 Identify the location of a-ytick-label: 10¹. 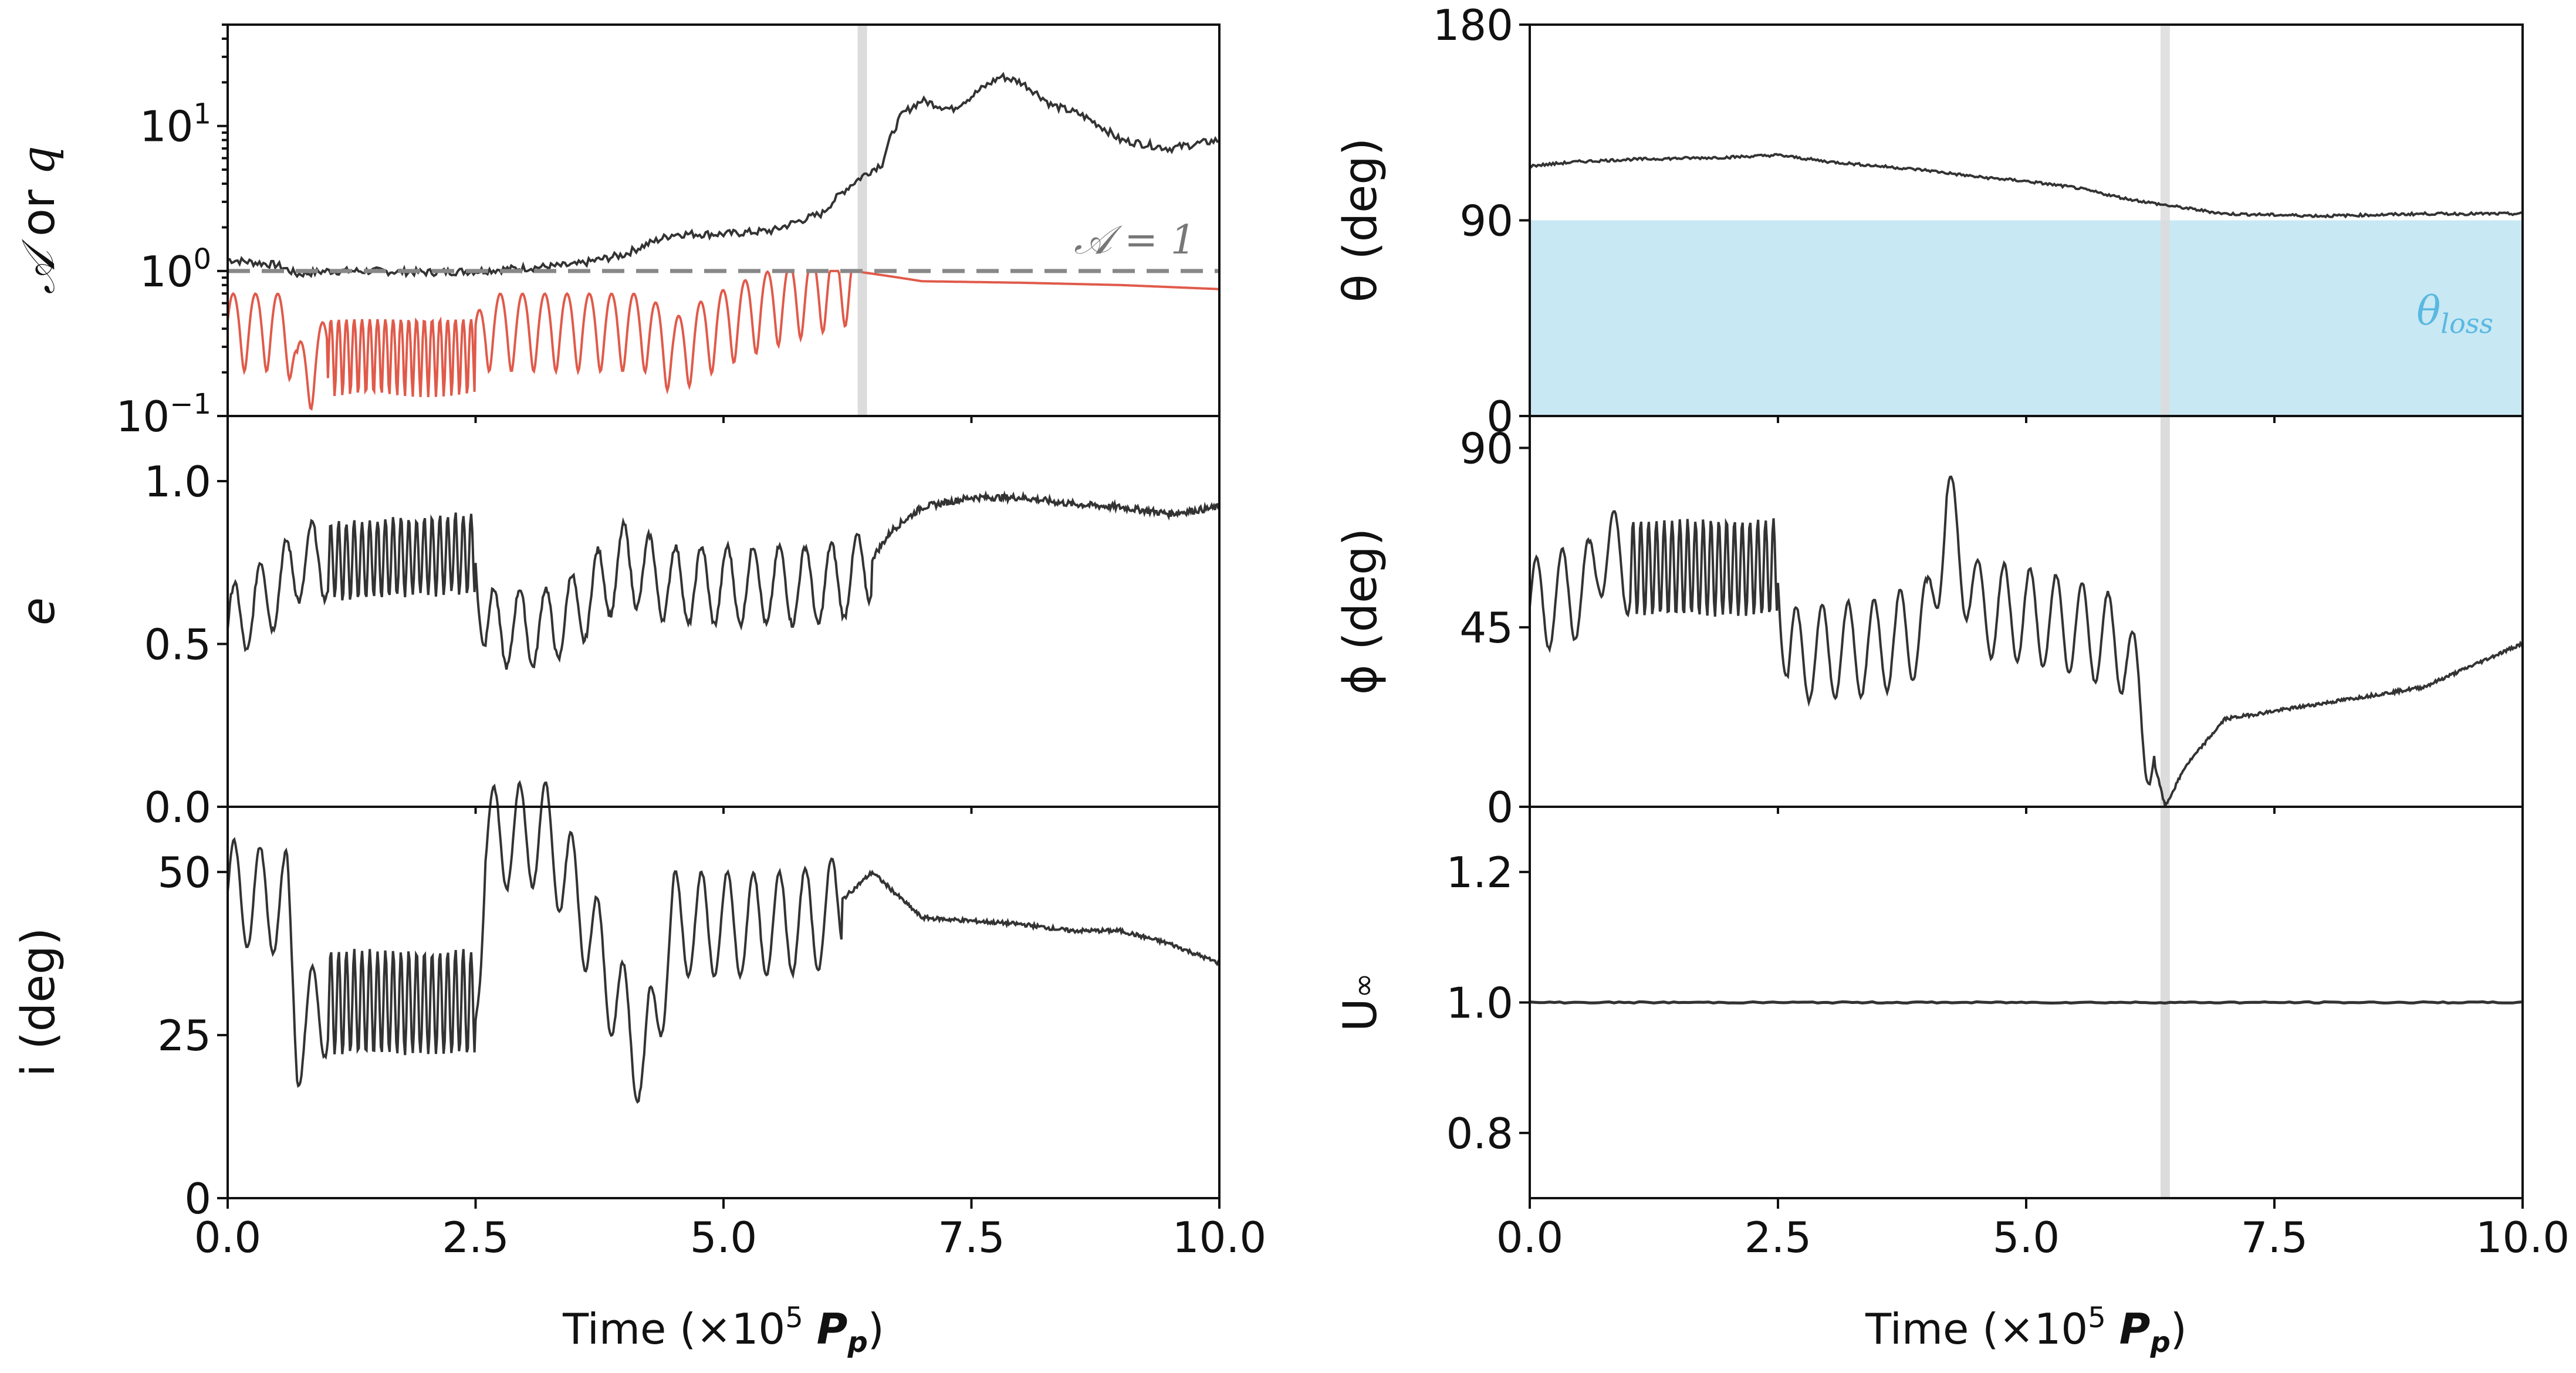
(175, 125).